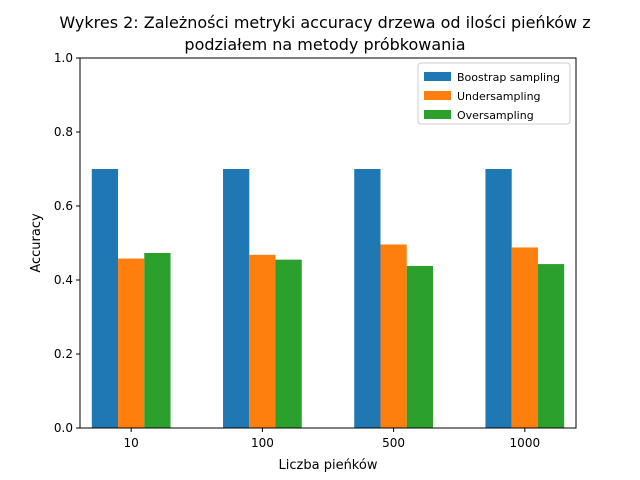 The width and height of the screenshot is (640, 480). Describe the element at coordinates (131, 443) in the screenshot. I see `x-tick-label: 10` at that location.